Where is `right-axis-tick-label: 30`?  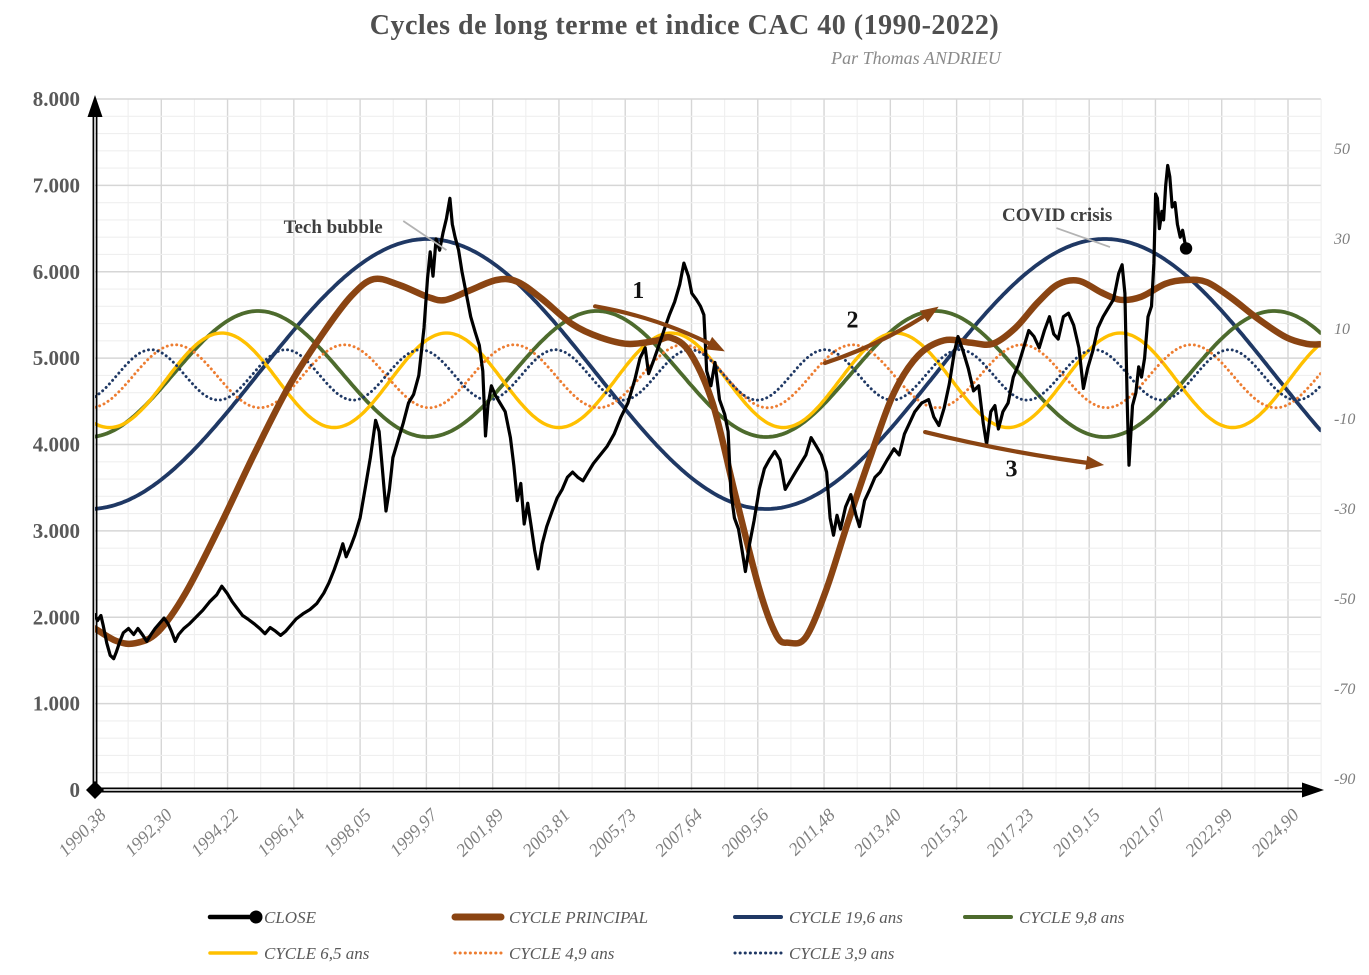
right-axis-tick-label: 30 is located at coordinates (1341, 239).